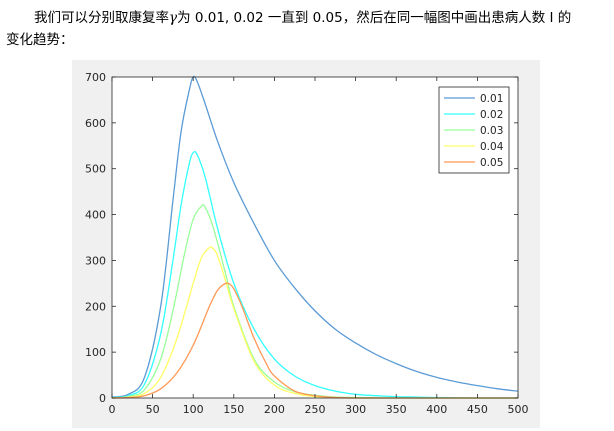  I want to click on legend-label-1: 0.01, so click(491, 99).